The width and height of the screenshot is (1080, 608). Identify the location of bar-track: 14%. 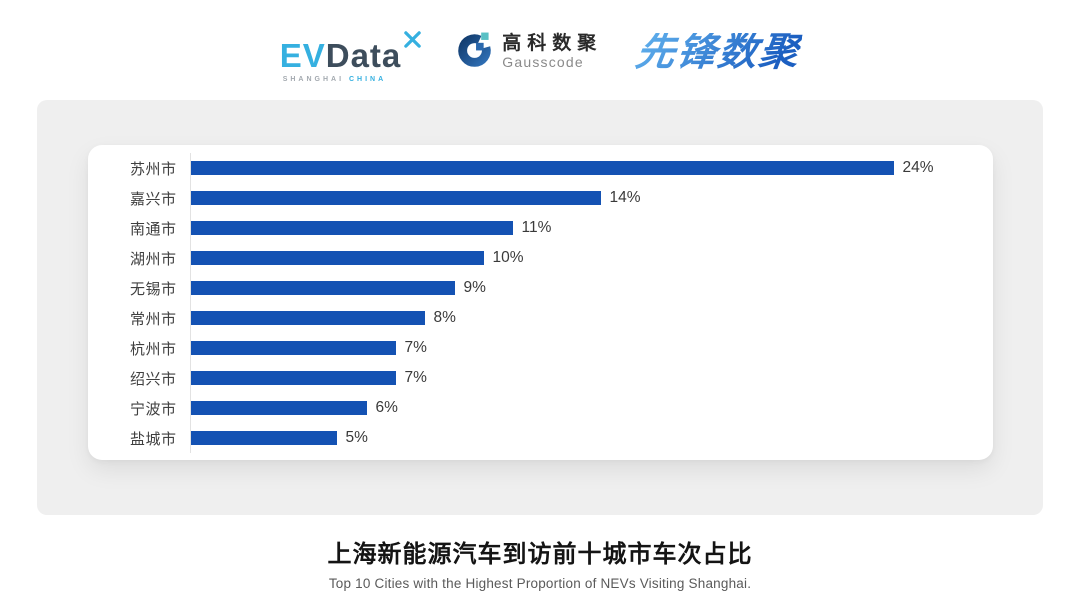
(591, 198).